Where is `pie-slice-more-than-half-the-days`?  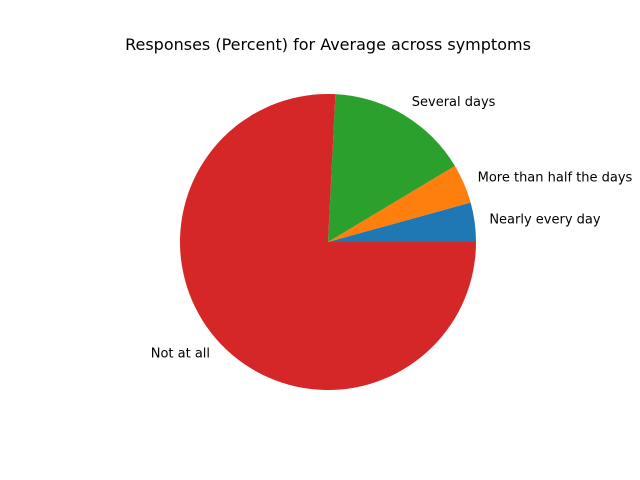 pie-slice-more-than-half-the-days is located at coordinates (399, 203).